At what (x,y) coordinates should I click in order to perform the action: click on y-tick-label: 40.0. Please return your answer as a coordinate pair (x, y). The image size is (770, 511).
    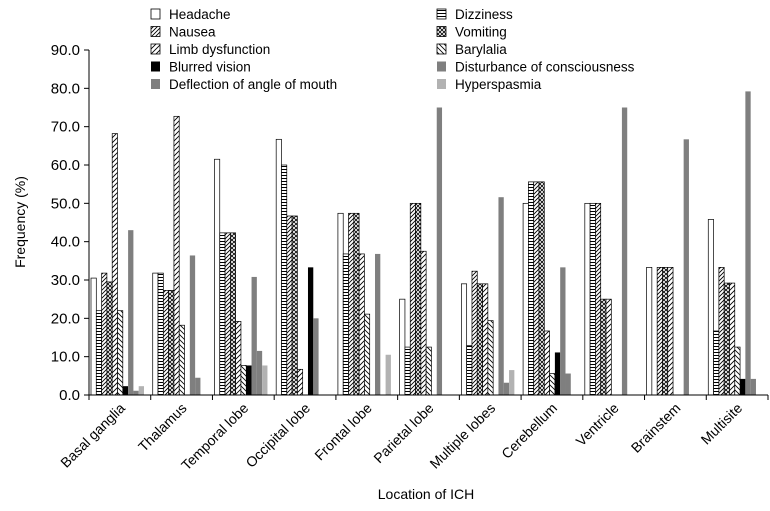
    Looking at the image, I should click on (65, 242).